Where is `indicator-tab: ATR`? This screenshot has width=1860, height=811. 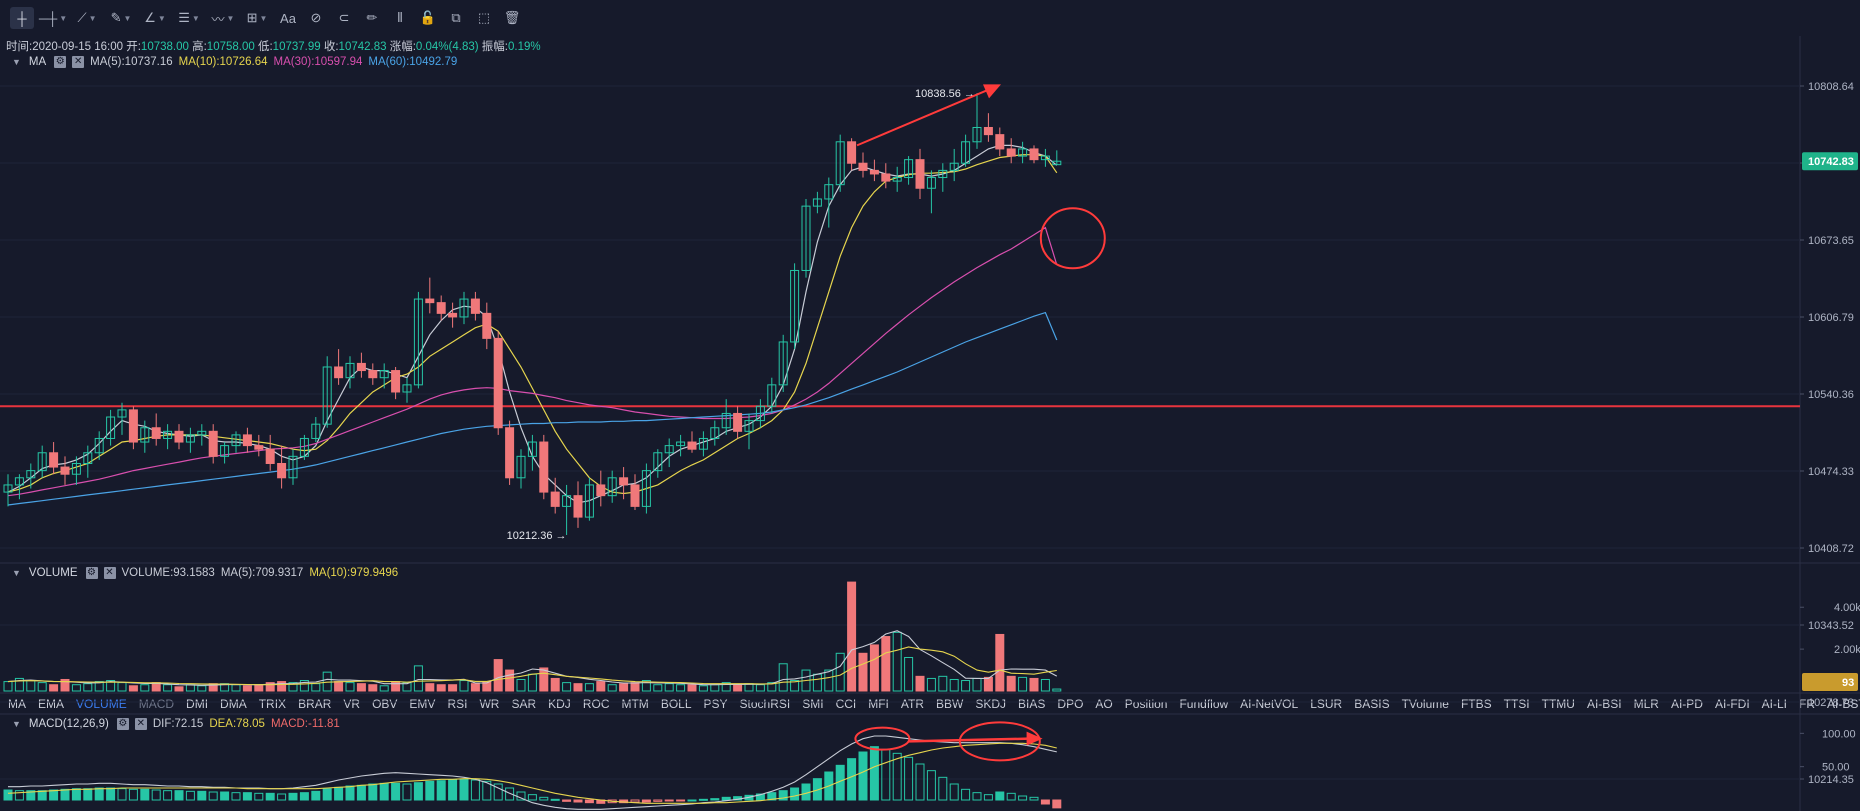 indicator-tab: ATR is located at coordinates (912, 704).